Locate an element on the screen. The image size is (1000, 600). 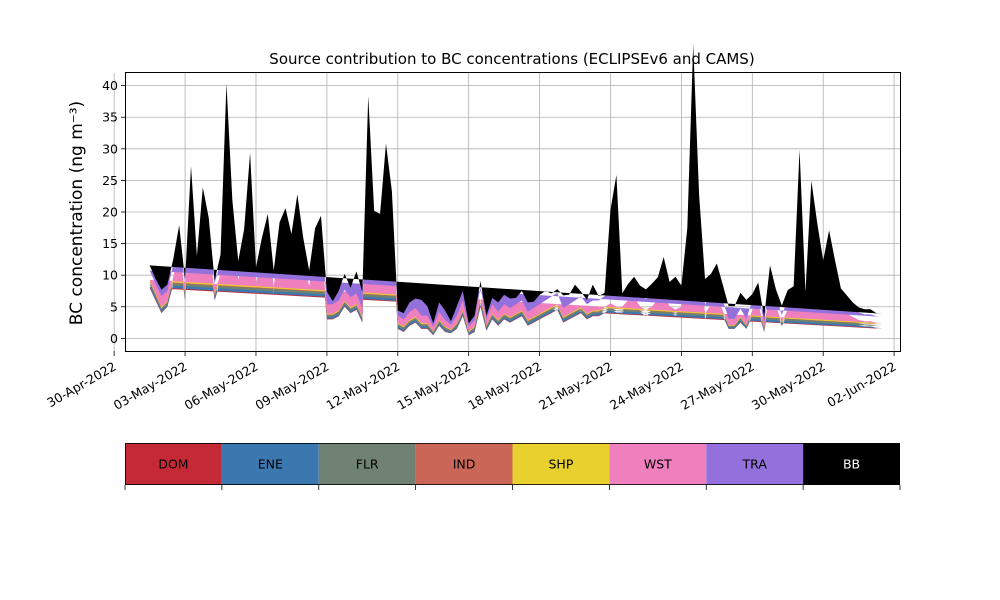
x-tick-label: 12-May-2022 is located at coordinates (362, 386).